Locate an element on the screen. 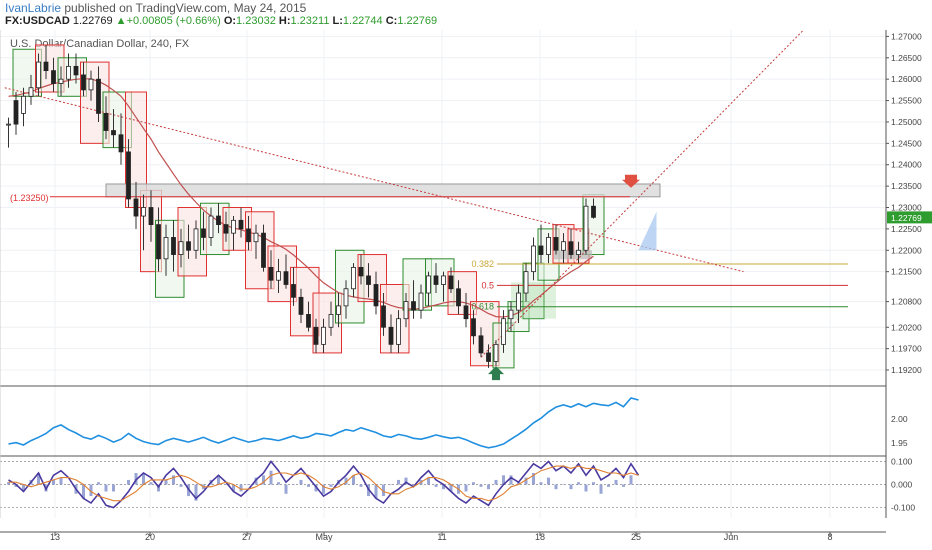 Image resolution: width=932 pixels, height=550 pixels. y-tick-label: 1.26500 is located at coordinates (906, 58).